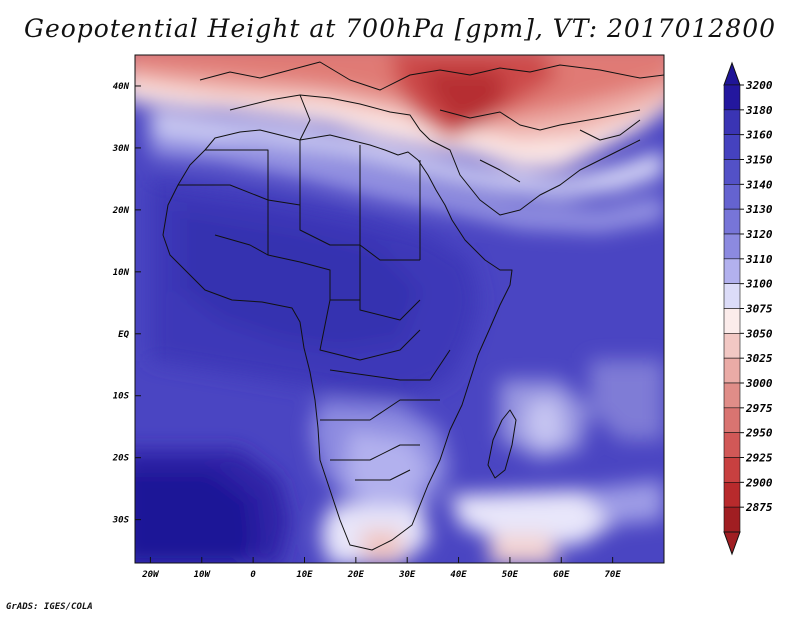  Describe the element at coordinates (121, 211) in the screenshot. I see `lat-tick-label: 20N` at that location.